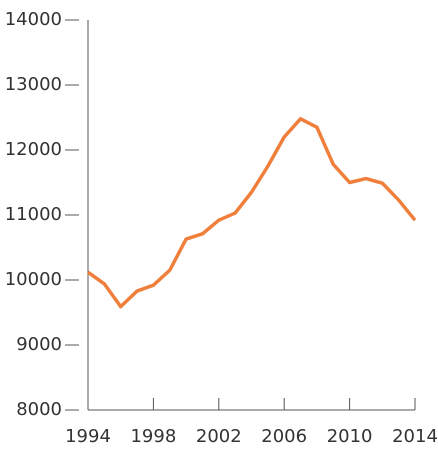 The height and width of the screenshot is (451, 438). I want to click on x-tick-label: 2002, so click(219, 436).